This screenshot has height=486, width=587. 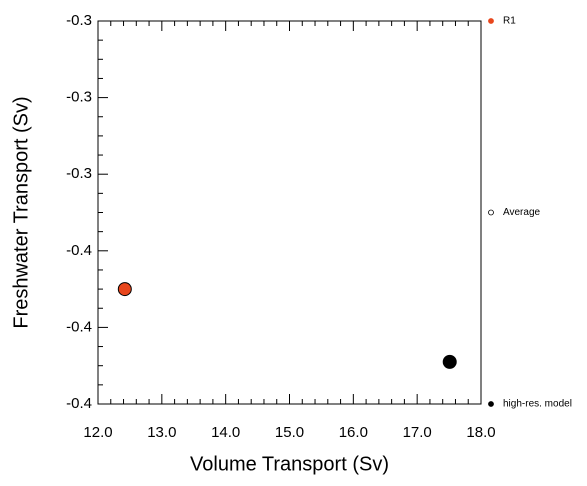 I want to click on x-tick-label: 14.0, so click(x=225, y=432).